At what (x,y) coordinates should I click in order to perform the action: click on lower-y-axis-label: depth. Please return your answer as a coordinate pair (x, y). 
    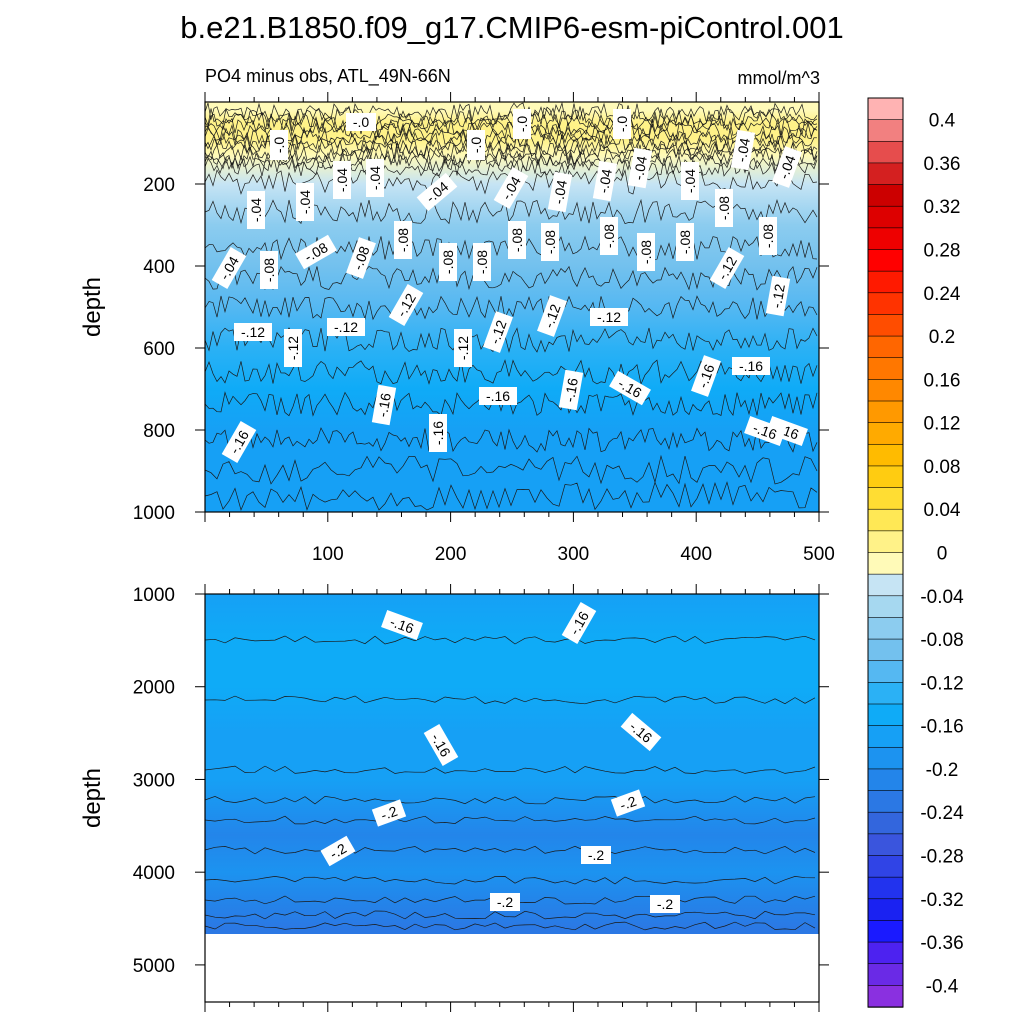
    Looking at the image, I should click on (92, 798).